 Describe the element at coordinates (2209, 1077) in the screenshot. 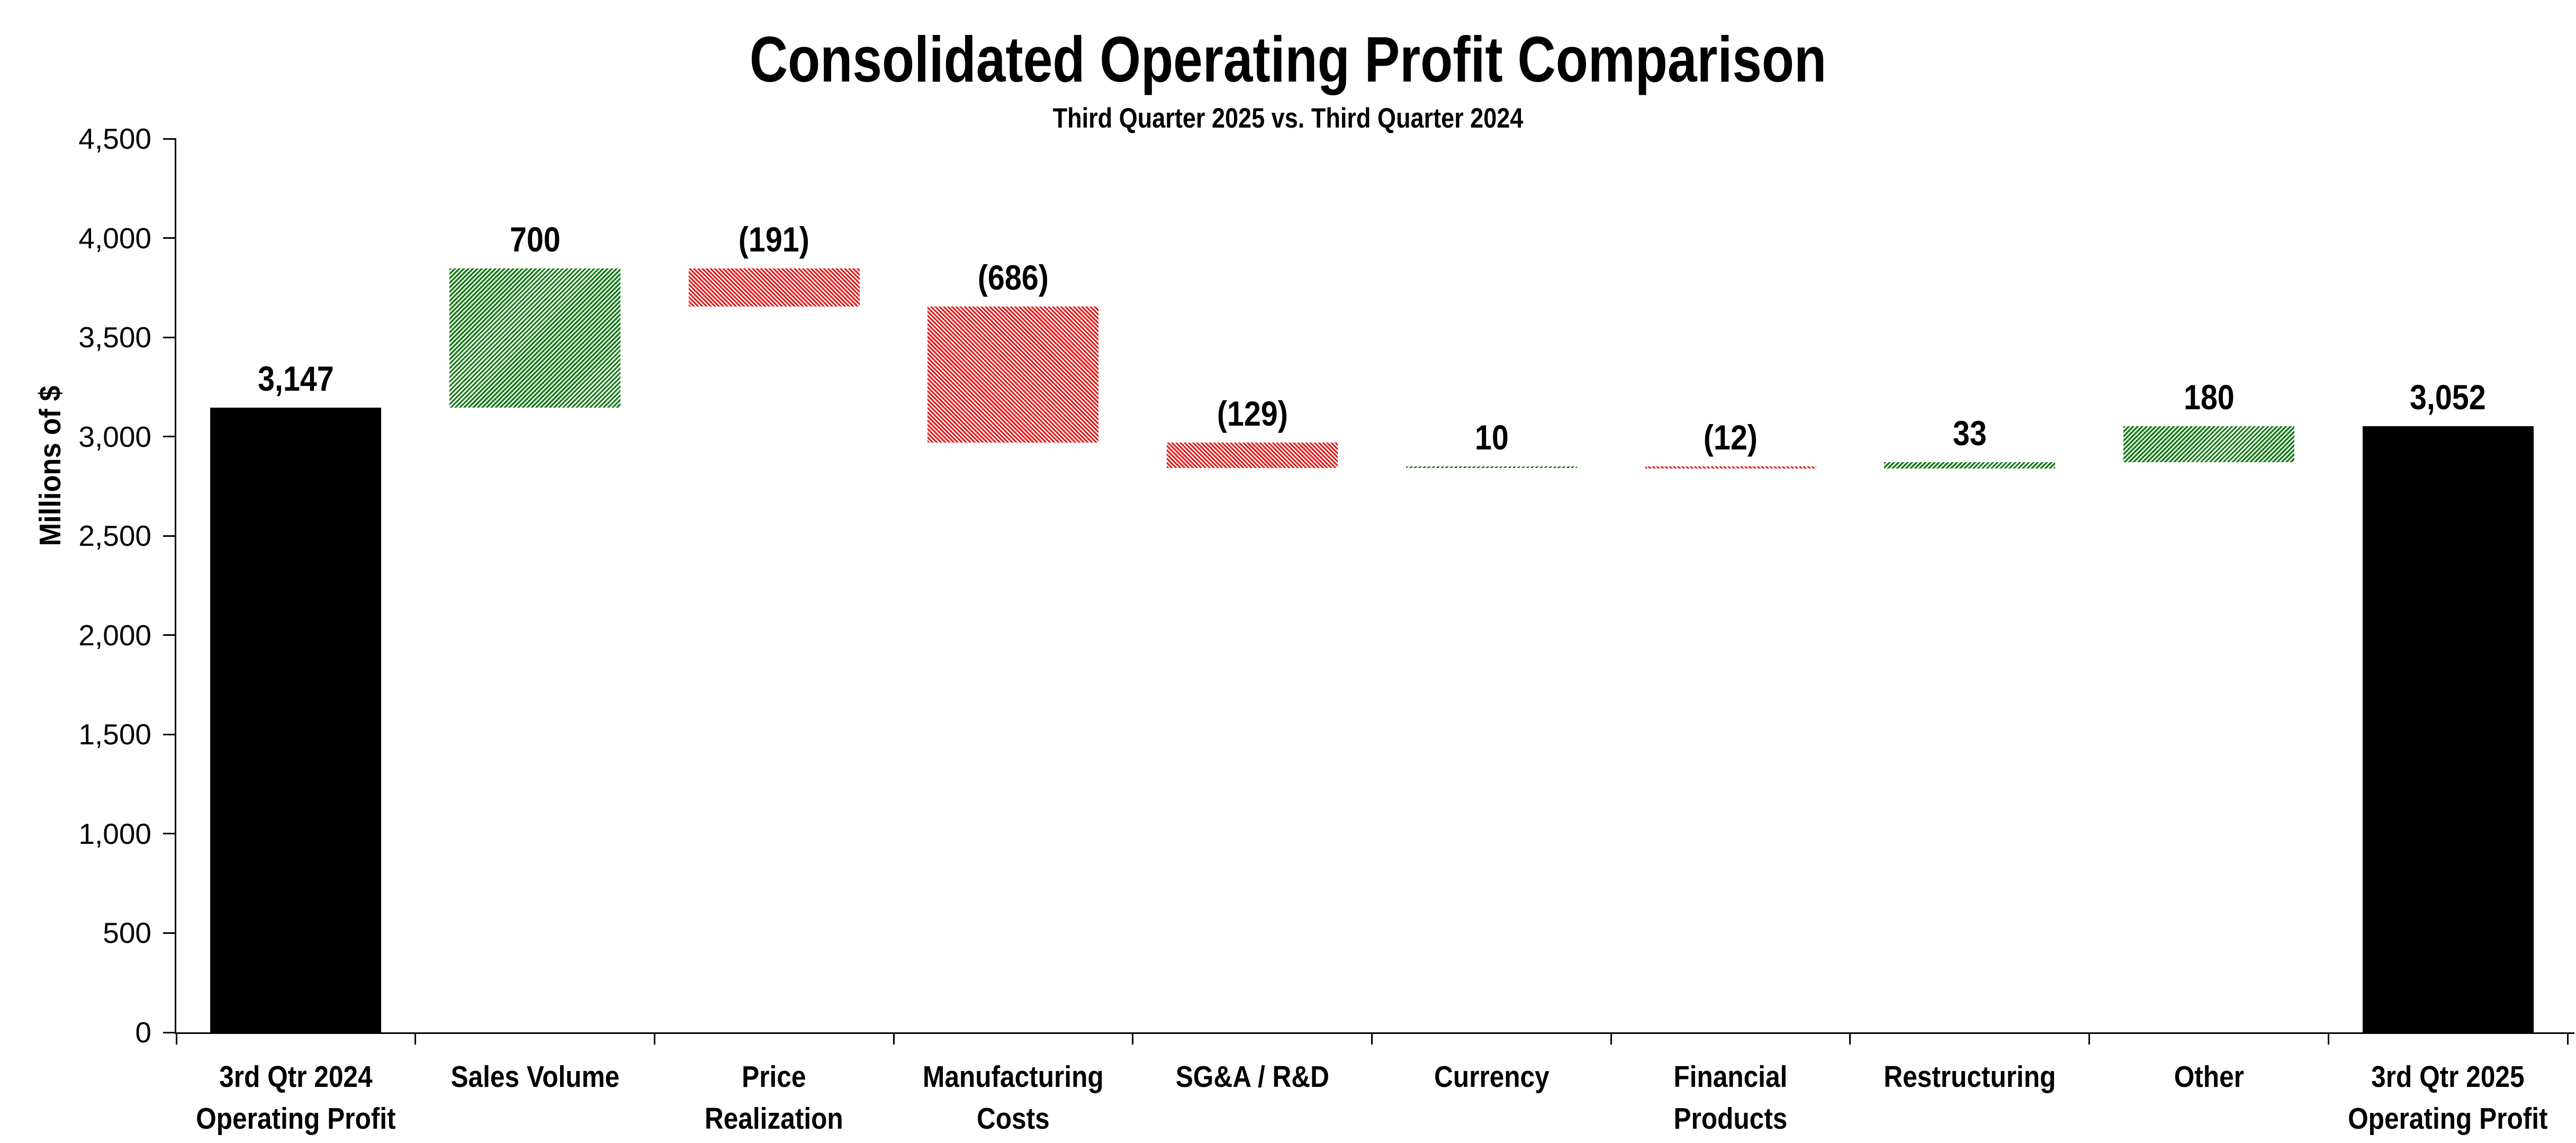

I see `category-label-other: Other` at that location.